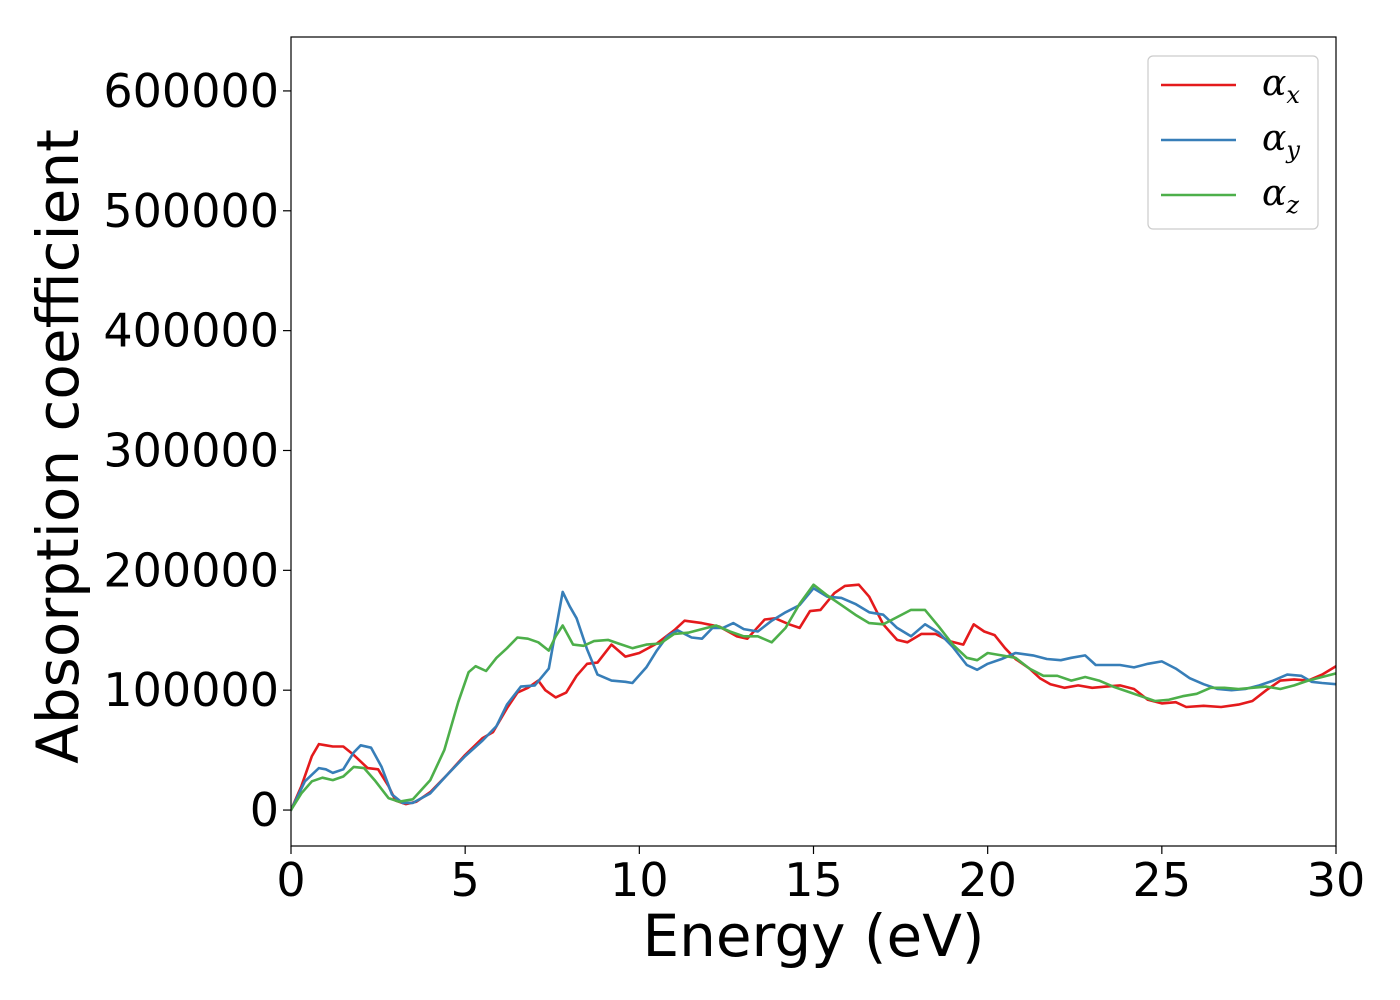 The height and width of the screenshot is (1000, 1400). Describe the element at coordinates (1162, 880) in the screenshot. I see `x-tick-label: 25` at that location.